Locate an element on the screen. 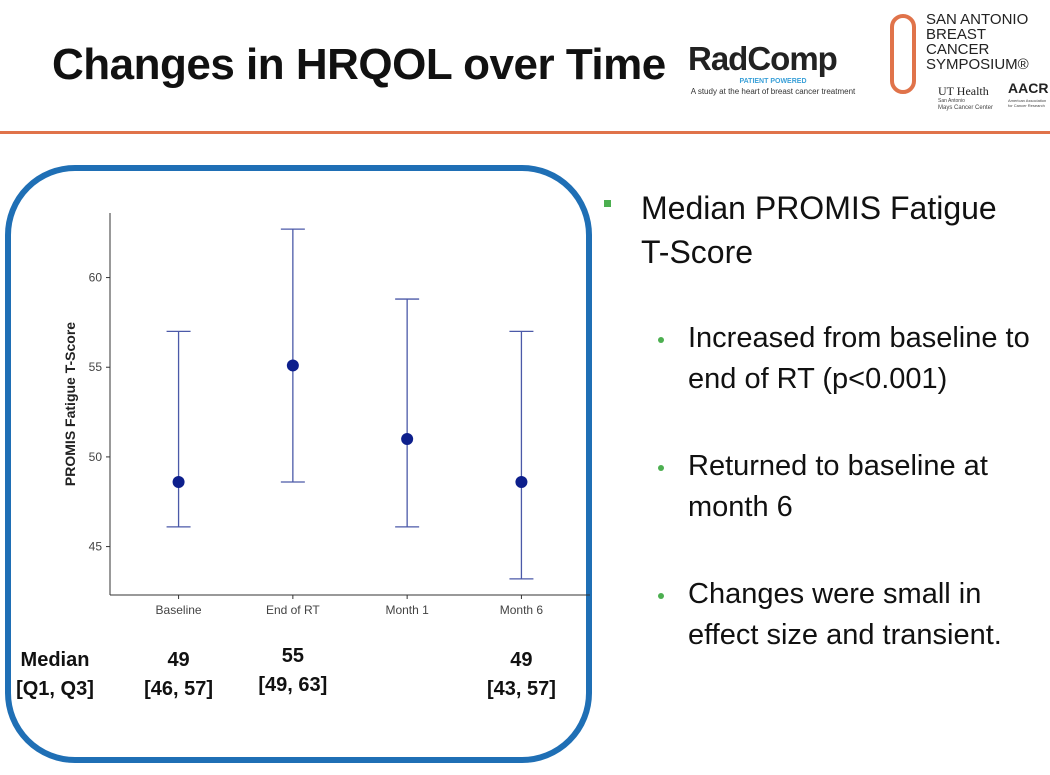 This screenshot has height=775, width=1050. sabcs-line: BREAST CANCER is located at coordinates (958, 42).